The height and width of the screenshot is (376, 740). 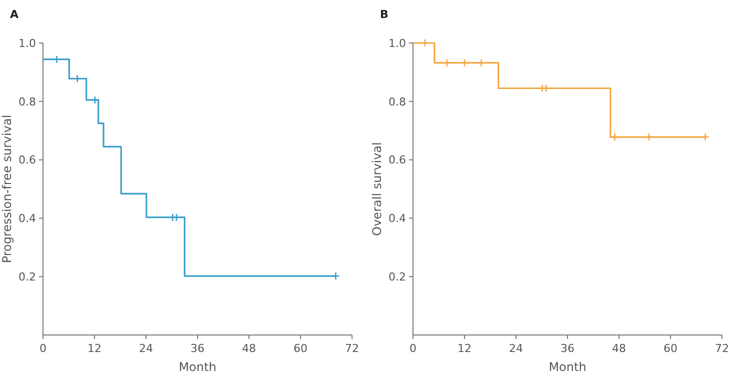 I want to click on chart-title: A, so click(x=14, y=14).